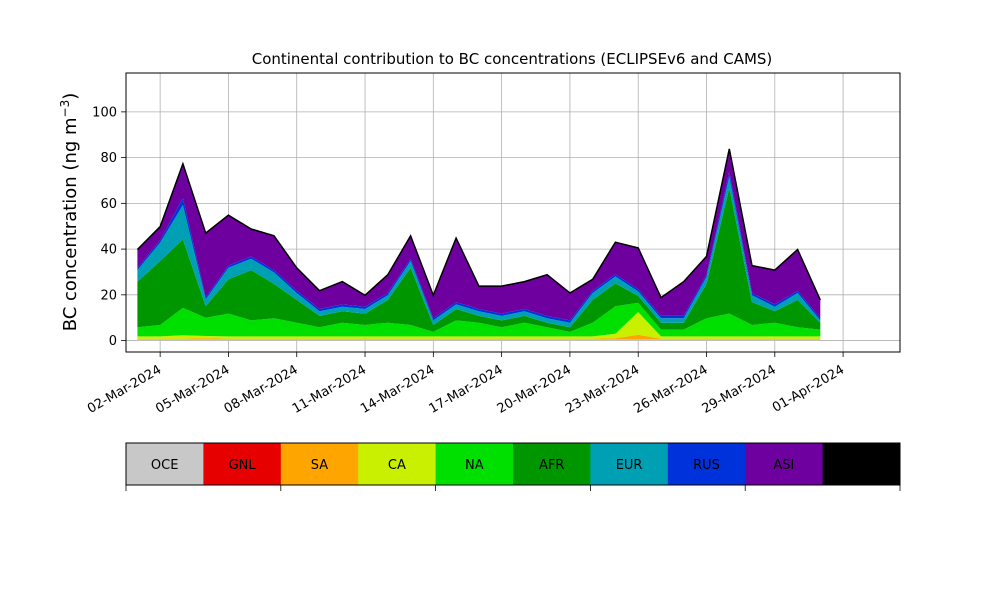  Describe the element at coordinates (397, 389) in the screenshot. I see `x-tick-label: 14-Mar-2024` at that location.